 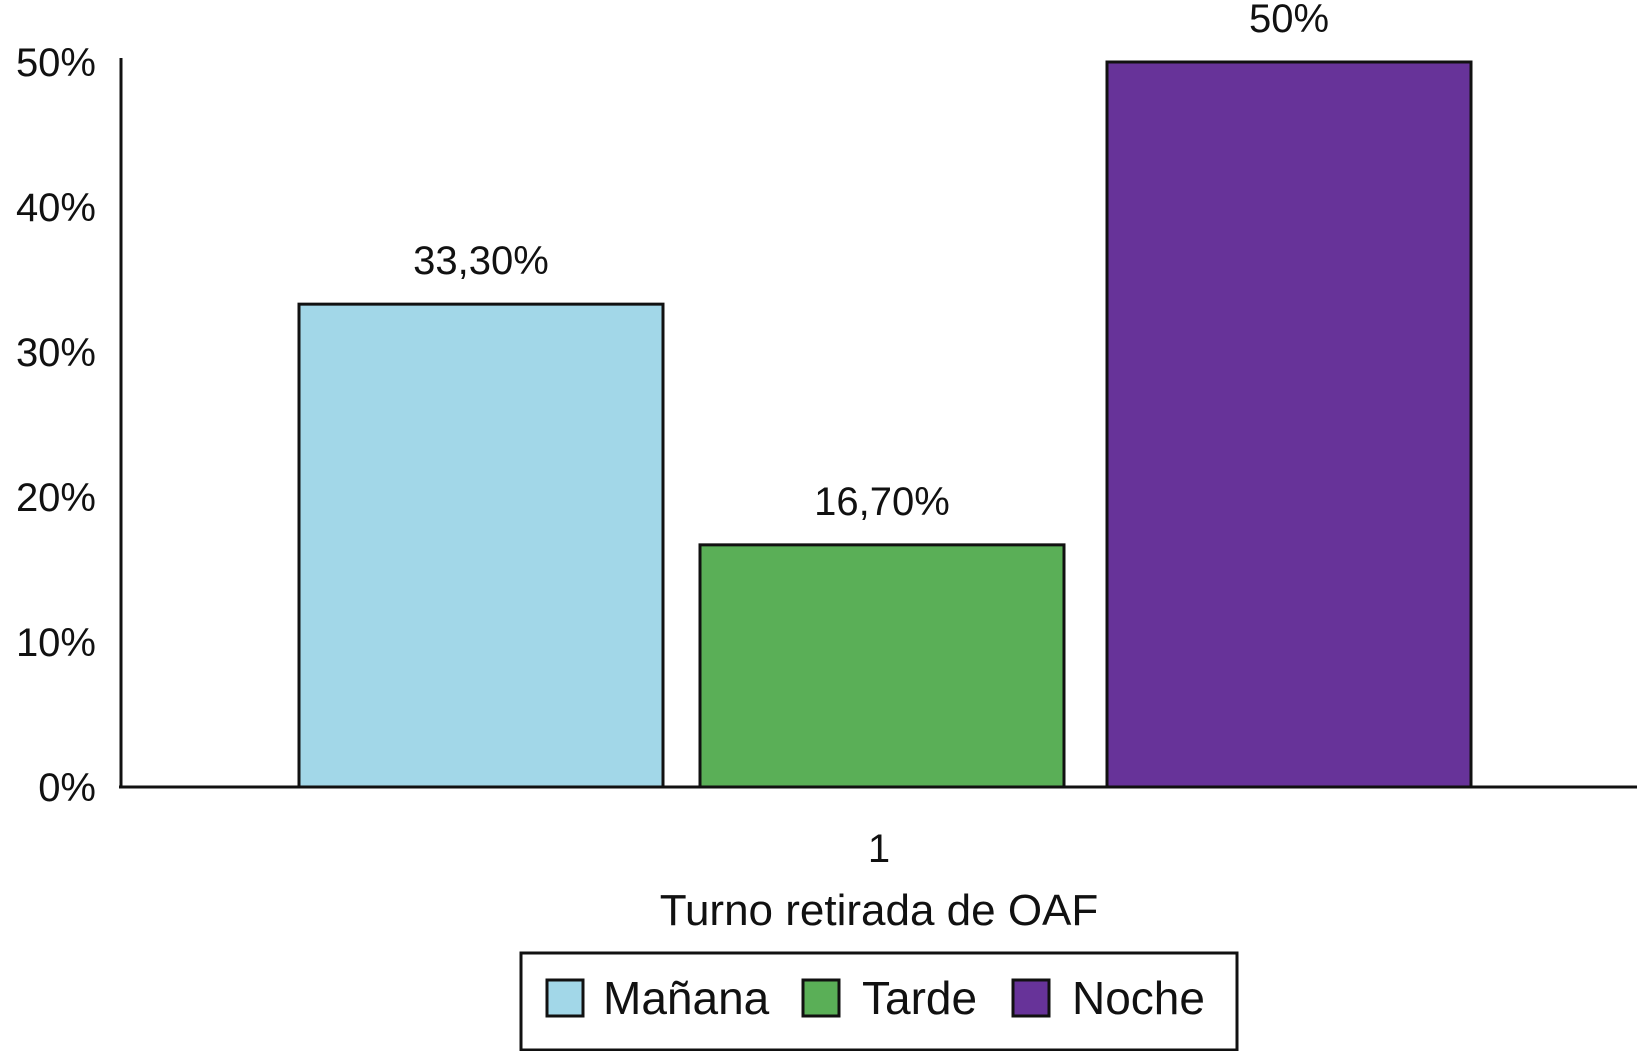 What do you see at coordinates (1289, 20) in the screenshot?
I see `data-label-noche: 50%` at bounding box center [1289, 20].